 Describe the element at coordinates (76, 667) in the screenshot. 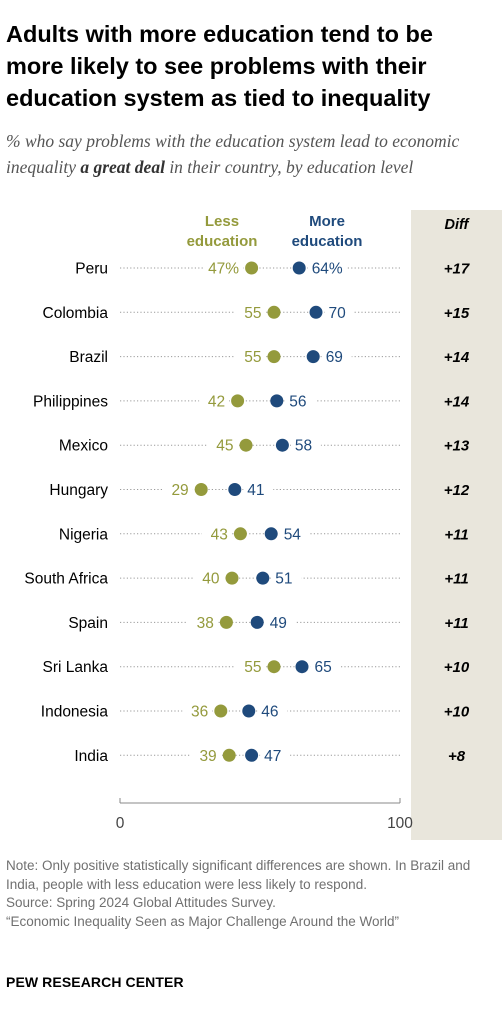

I see `category-label: Sri Lanka` at that location.